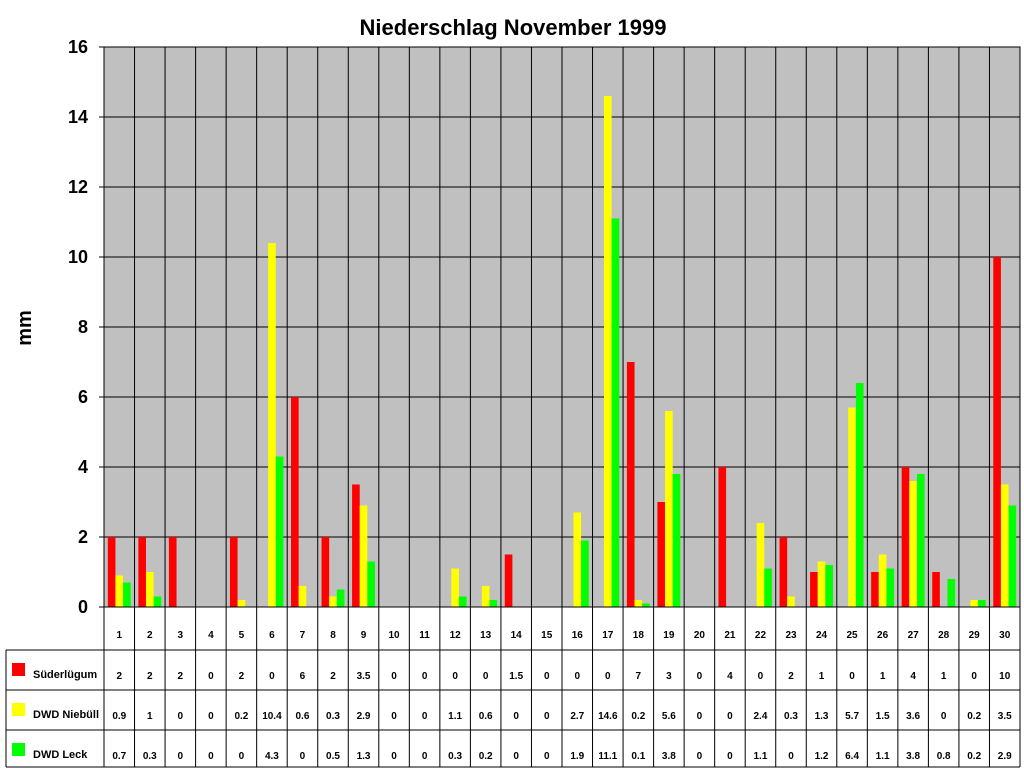 Image resolution: width=1024 pixels, height=768 pixels. Describe the element at coordinates (638, 756) in the screenshot. I see `data-label: 0.1` at that location.